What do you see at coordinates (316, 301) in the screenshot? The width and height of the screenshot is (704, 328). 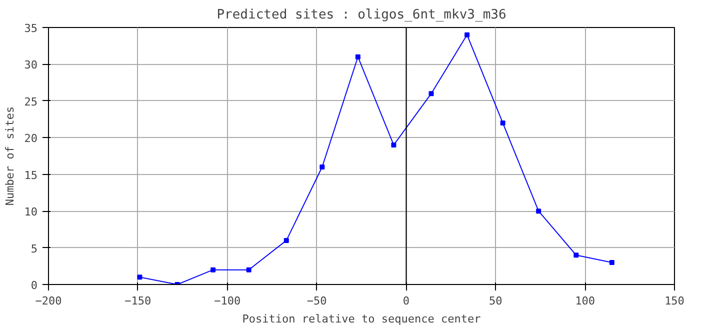 I see `x-tick-label: −50` at bounding box center [316, 301].